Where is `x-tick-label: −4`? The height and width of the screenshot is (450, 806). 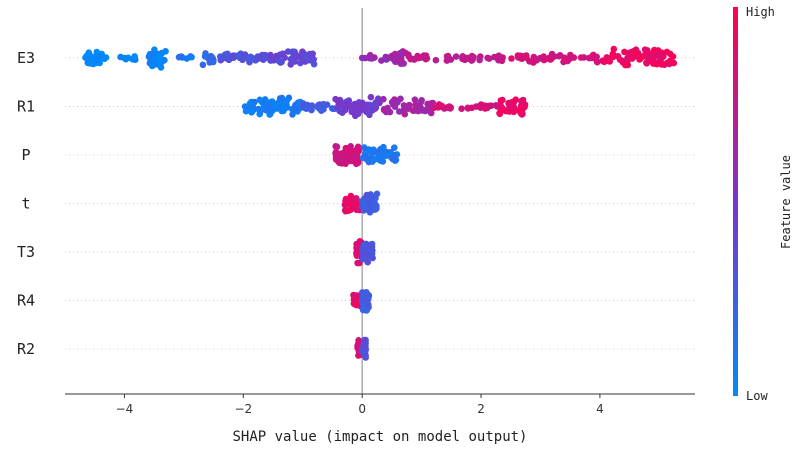 x-tick-label: −4 is located at coordinates (125, 409).